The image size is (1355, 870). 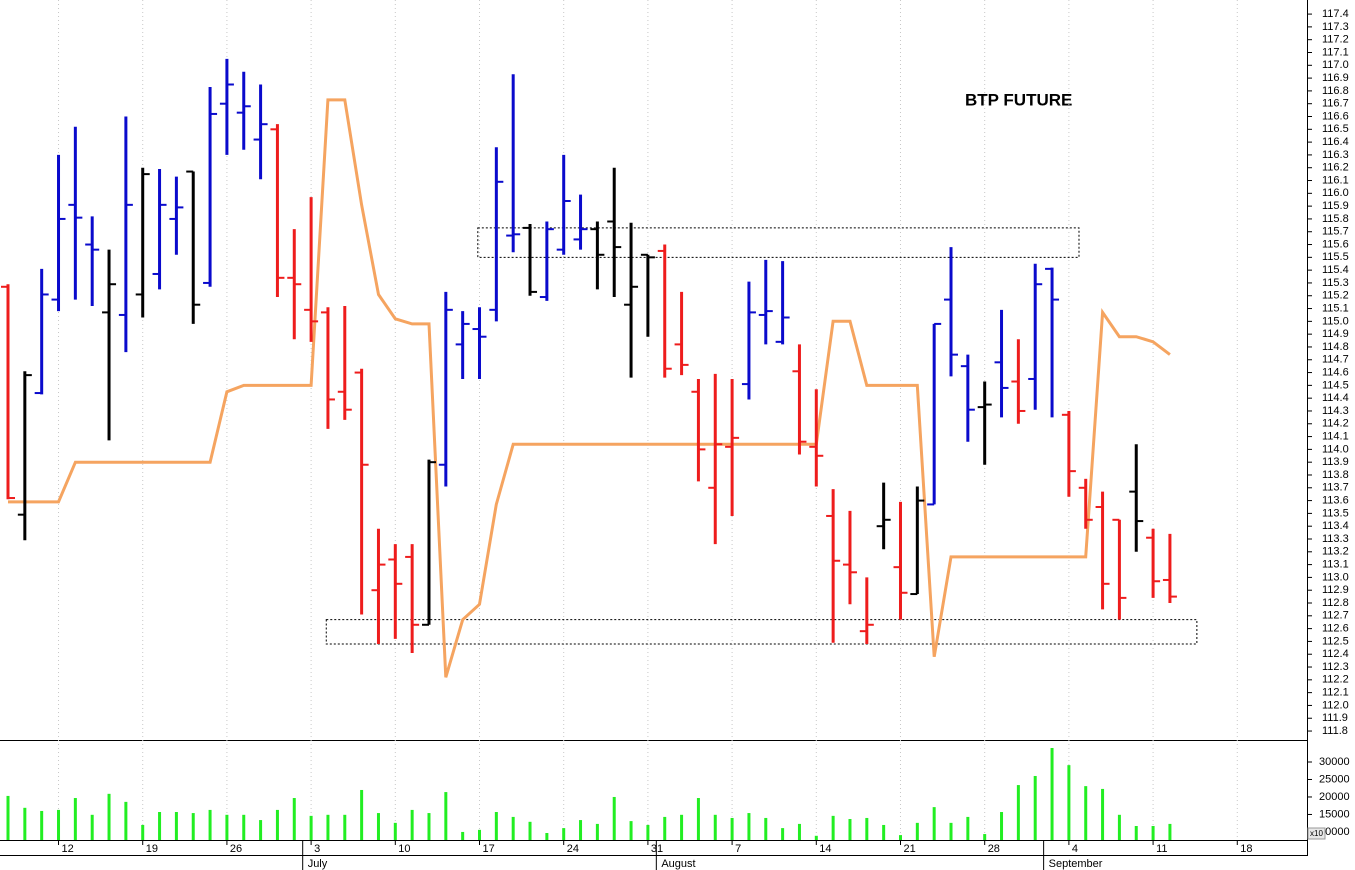 What do you see at coordinates (1335, 526) in the screenshot?
I see `y-tick-label: 113.4` at bounding box center [1335, 526].